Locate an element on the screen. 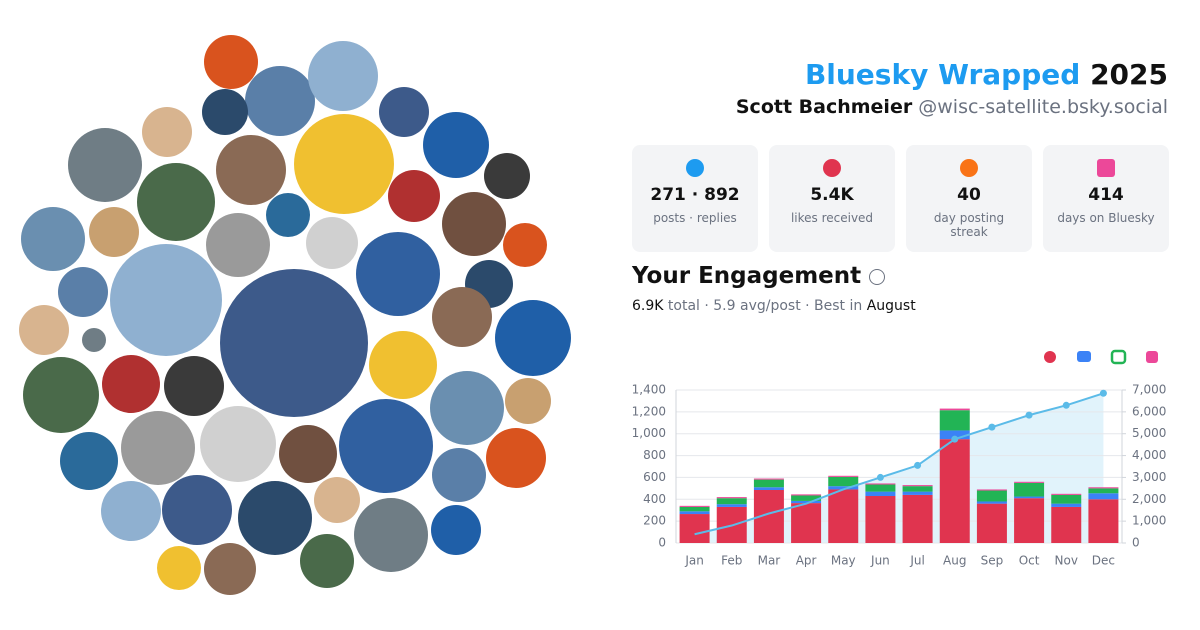  y-tick-label: 200 is located at coordinates (654, 521).